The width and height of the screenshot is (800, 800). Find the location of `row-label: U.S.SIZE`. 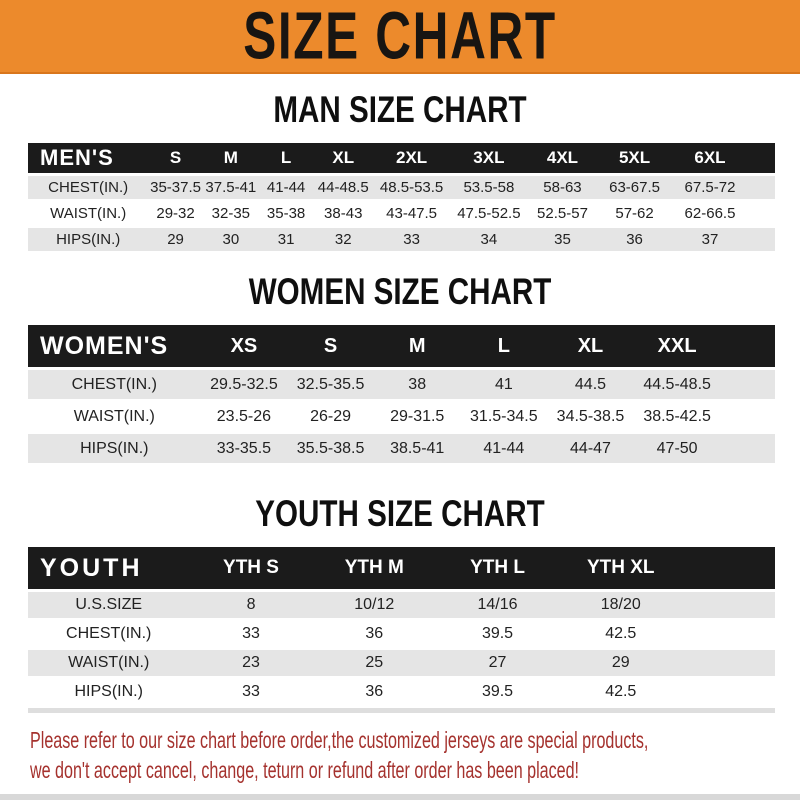

row-label: U.S.SIZE is located at coordinates (109, 605).